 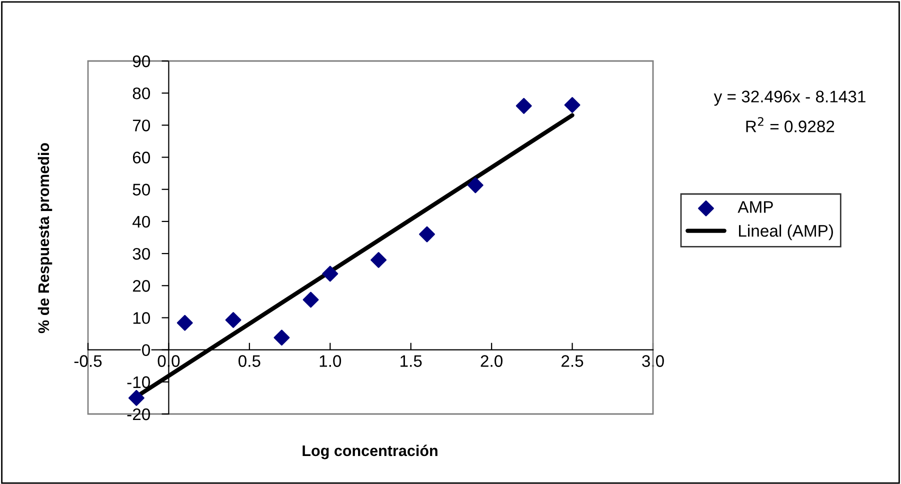 I want to click on y-tick-label: 20, so click(x=141, y=286).